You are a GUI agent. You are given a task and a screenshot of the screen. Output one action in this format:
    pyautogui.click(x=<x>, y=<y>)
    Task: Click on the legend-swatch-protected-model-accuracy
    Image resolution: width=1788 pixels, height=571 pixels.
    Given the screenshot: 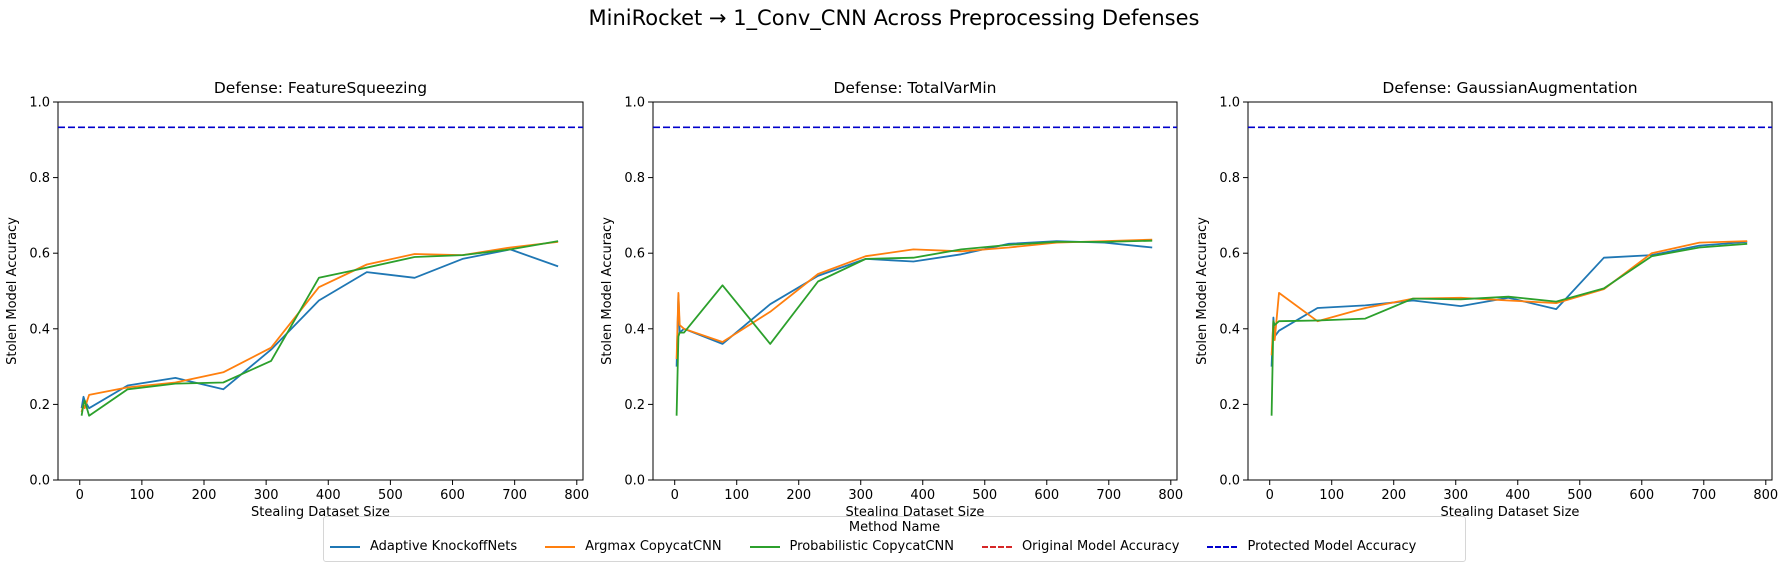 What is the action you would take?
    pyautogui.click(x=1222, y=546)
    